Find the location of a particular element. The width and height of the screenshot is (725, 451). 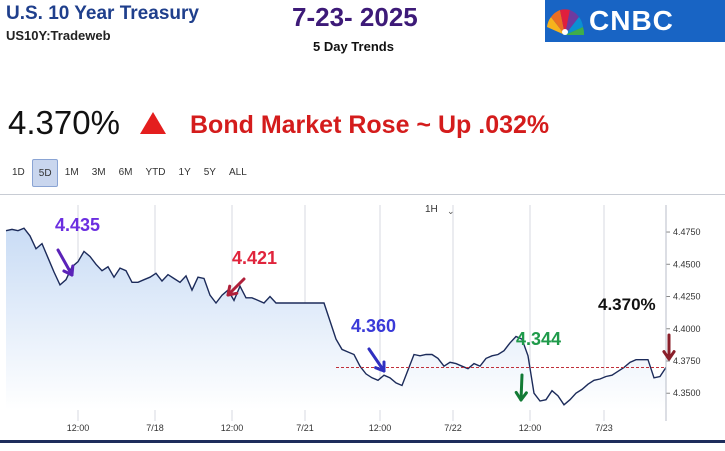

logo-text: CNBC is located at coordinates (631, 20).